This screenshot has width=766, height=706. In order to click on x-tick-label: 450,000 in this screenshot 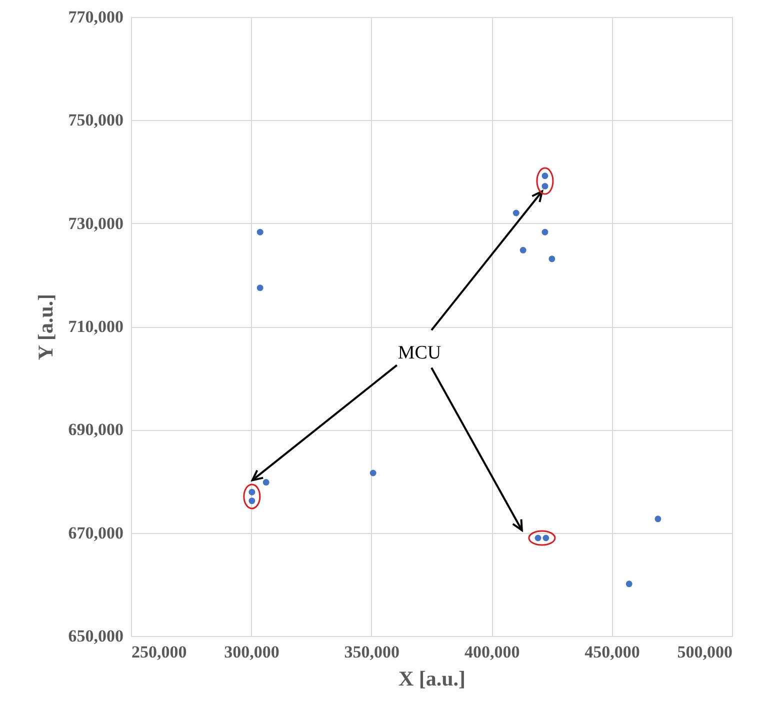, I will do `click(612, 652)`.